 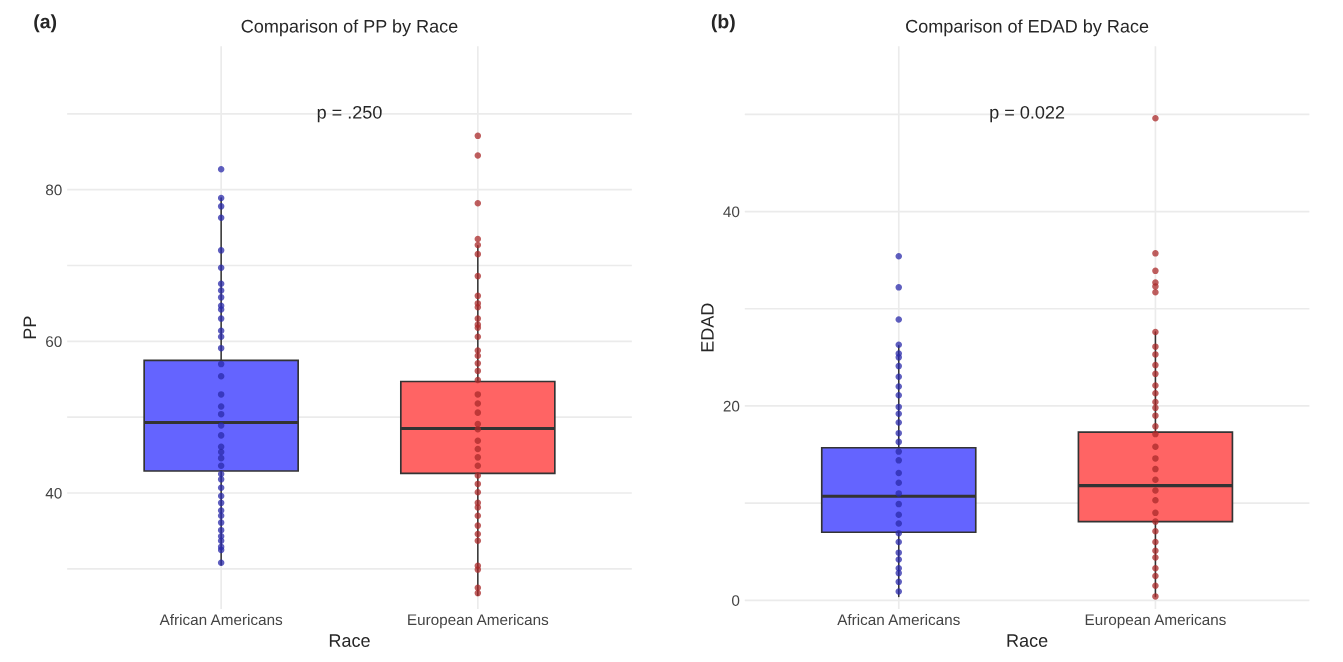 I want to click on text: (a), so click(x=45, y=23).